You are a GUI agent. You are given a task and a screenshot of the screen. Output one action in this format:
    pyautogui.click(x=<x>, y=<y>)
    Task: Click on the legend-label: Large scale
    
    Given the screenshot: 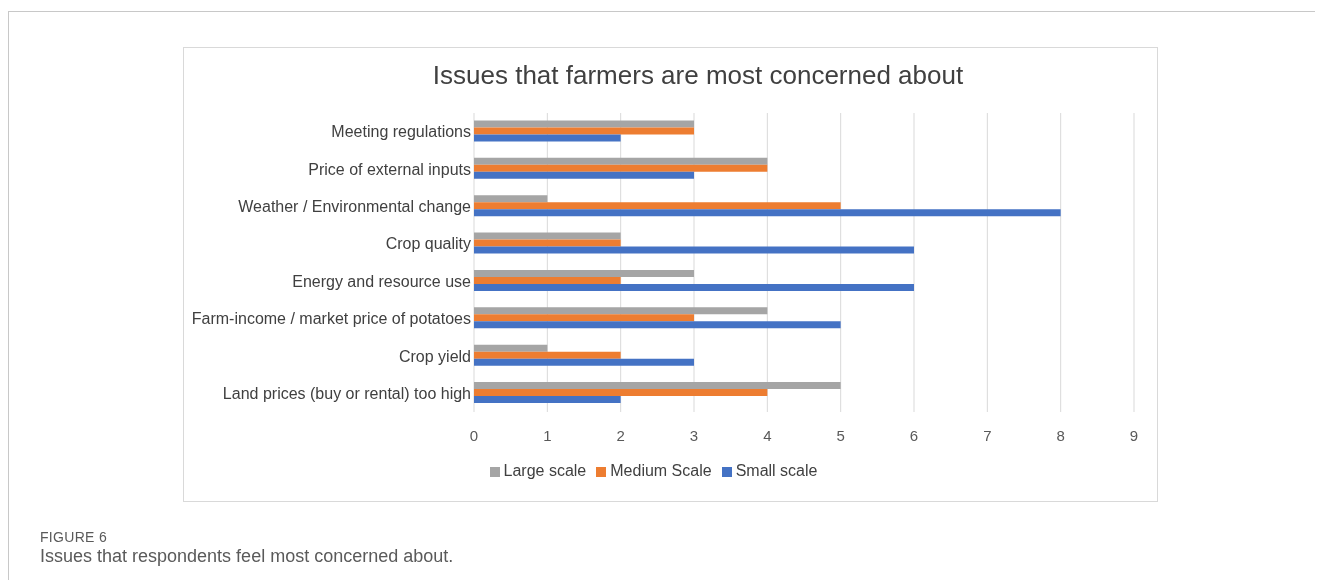 What is the action you would take?
    pyautogui.click(x=545, y=470)
    